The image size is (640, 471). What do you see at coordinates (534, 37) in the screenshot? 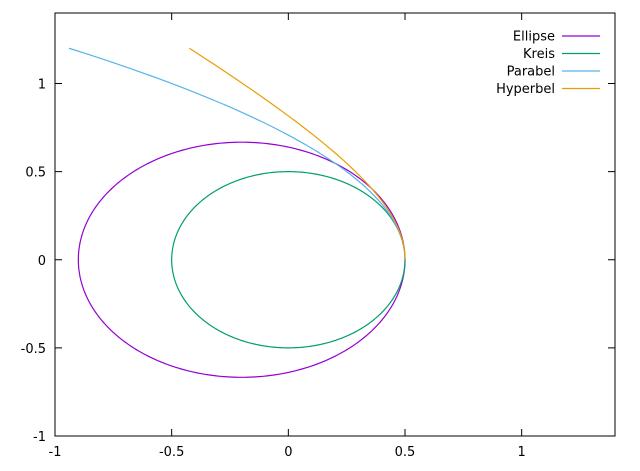
I see `legend-label-ellipse: Ellipse` at bounding box center [534, 37].